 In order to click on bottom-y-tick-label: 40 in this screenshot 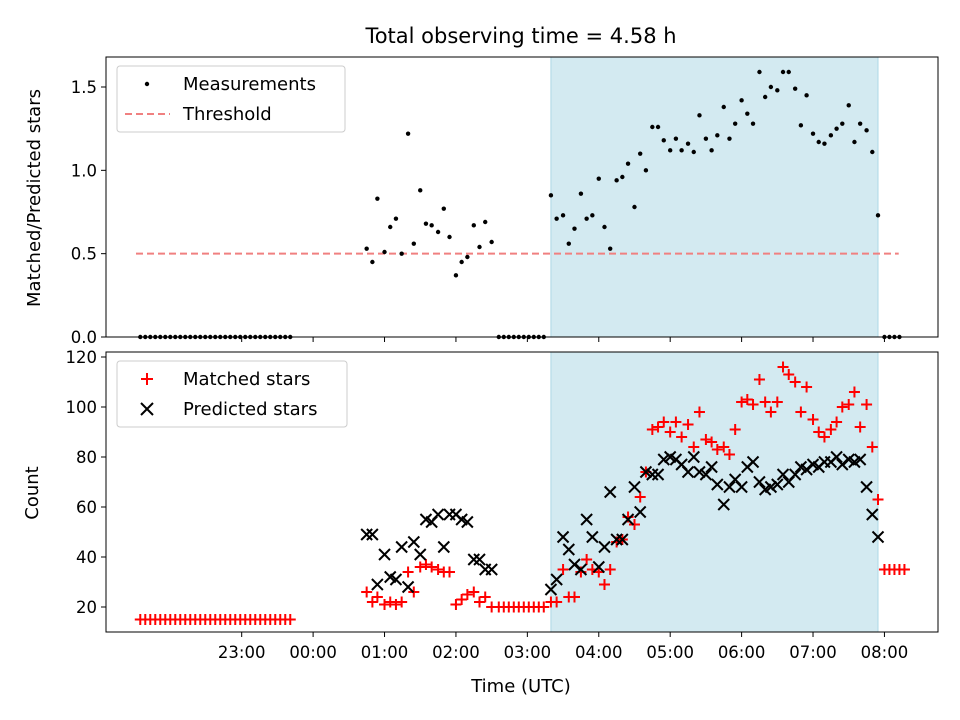, I will do `click(86, 557)`.